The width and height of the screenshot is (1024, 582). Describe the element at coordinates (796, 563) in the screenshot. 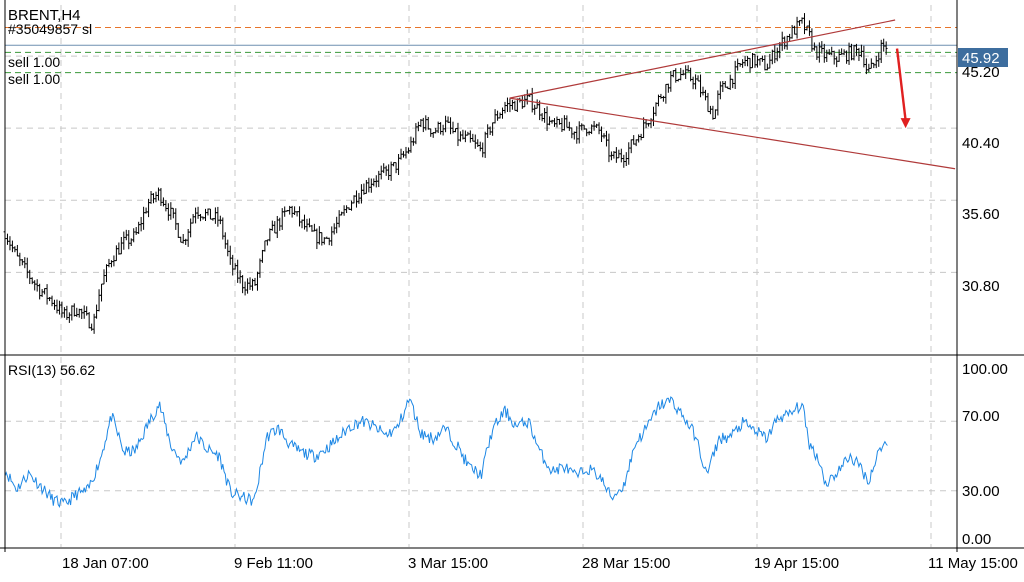

I see `time-label: 19 Apr 15:00` at that location.